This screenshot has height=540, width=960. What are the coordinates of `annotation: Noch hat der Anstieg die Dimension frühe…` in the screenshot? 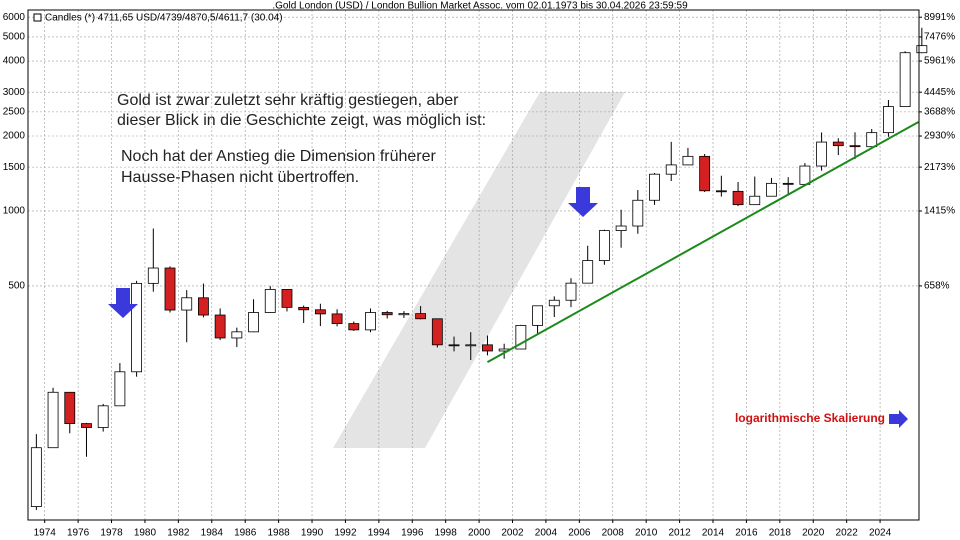 It's located at (279, 156).